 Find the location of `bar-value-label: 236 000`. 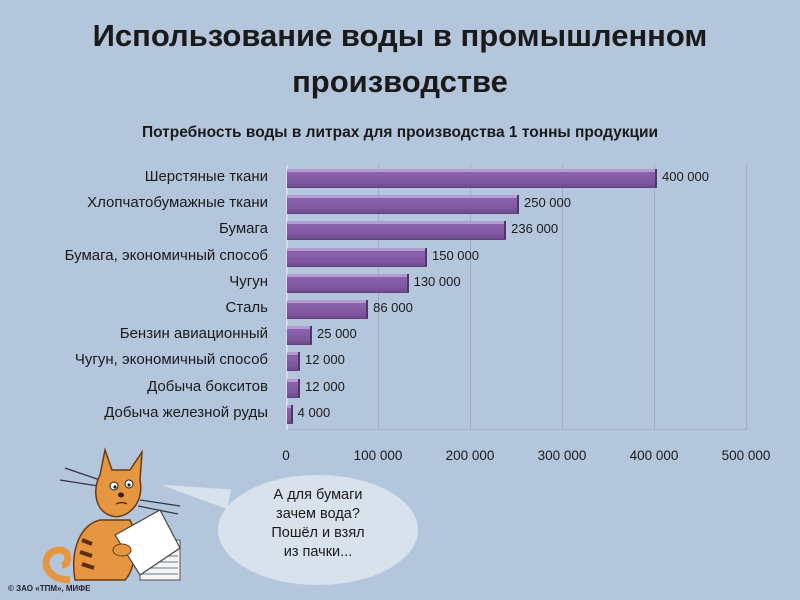

bar-value-label: 236 000 is located at coordinates (535, 229).